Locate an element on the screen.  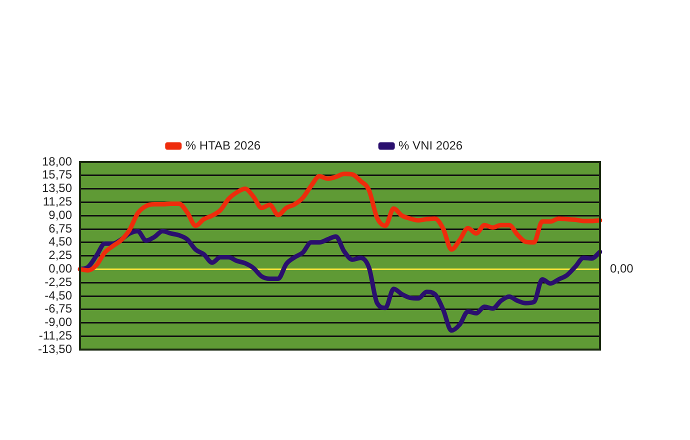
y-tick-label: 9,00 is located at coordinates (60, 215).